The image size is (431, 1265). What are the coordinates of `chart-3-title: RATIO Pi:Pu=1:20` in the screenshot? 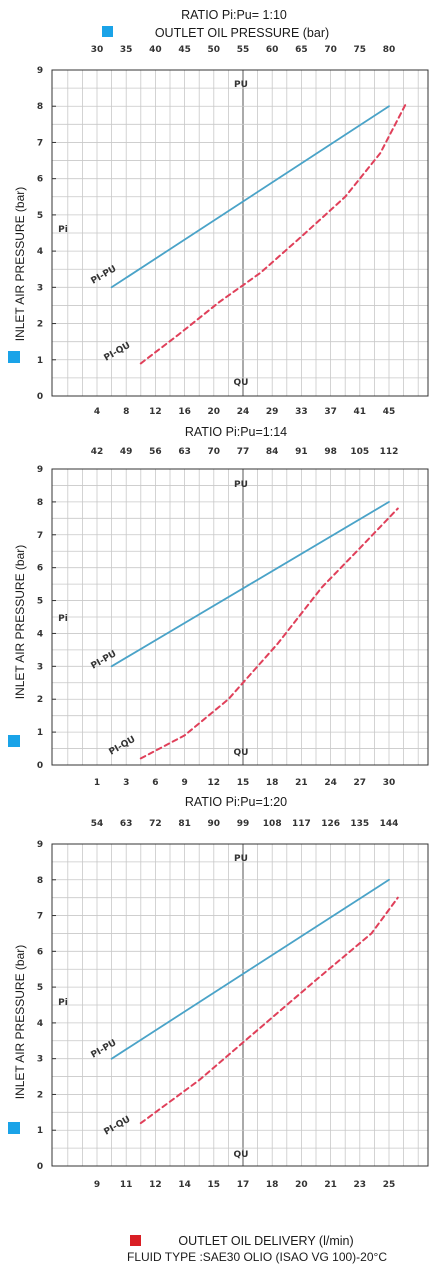 It's located at (236, 802).